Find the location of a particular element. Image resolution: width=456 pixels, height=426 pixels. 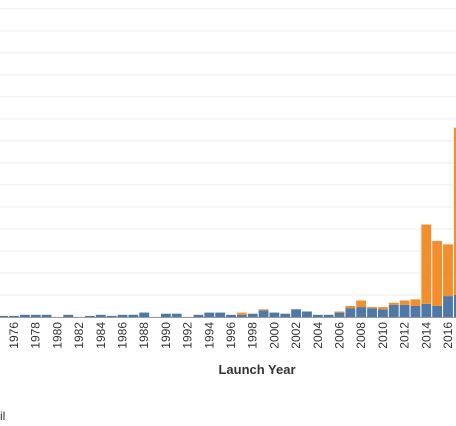

x-tick-label: 1978 is located at coordinates (36, 335).